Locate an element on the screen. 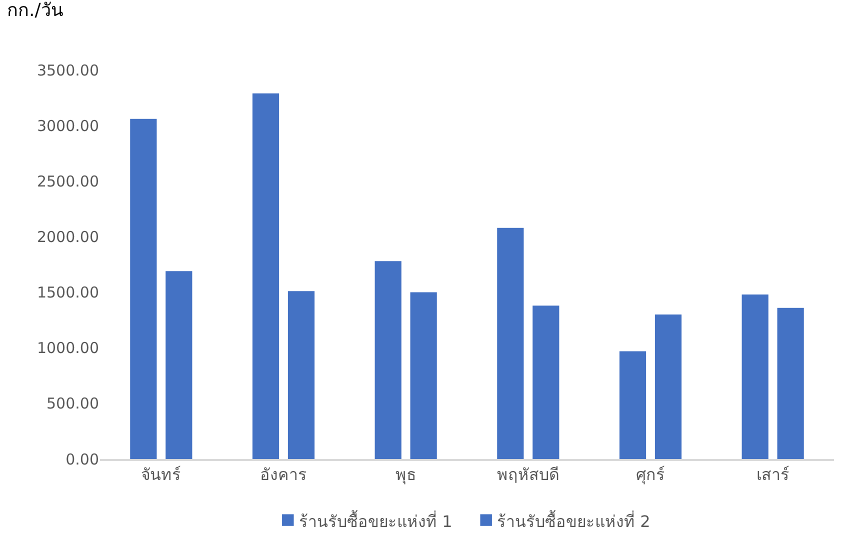 This screenshot has width=854, height=549. x-tick-label: ศุกร์ is located at coordinates (650, 474).